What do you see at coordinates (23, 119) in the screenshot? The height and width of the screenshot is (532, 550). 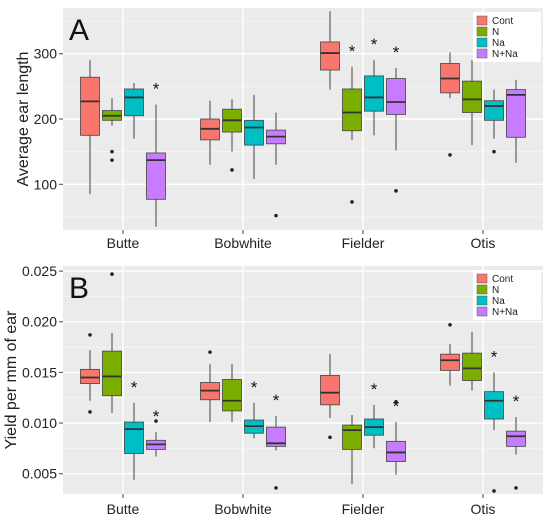 I see `y-axis-label: Average ear length` at bounding box center [23, 119].